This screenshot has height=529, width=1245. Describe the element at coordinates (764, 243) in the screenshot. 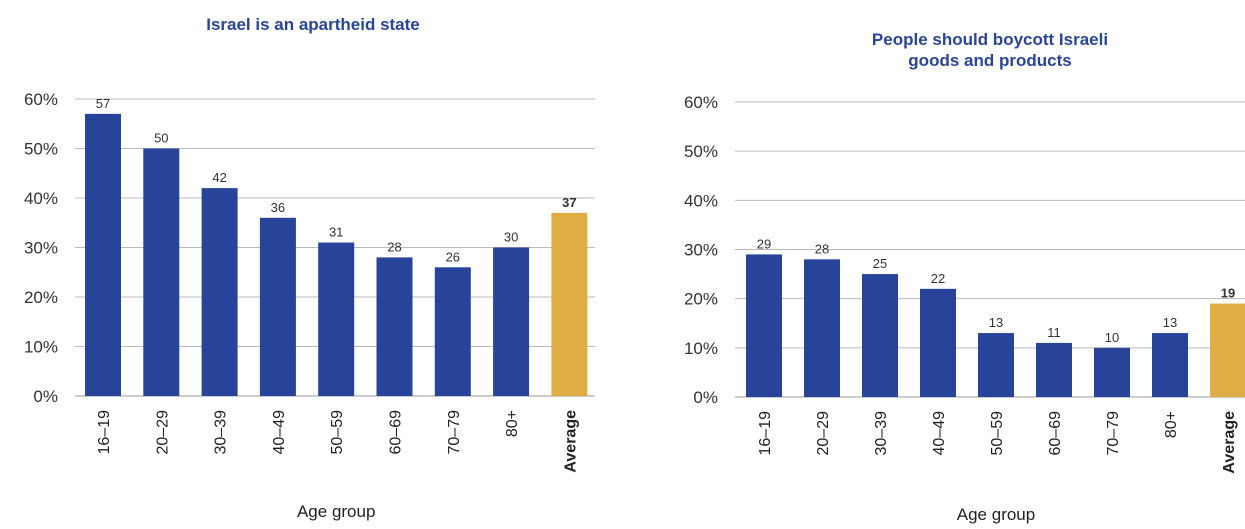

I see `value-label: 29` at that location.